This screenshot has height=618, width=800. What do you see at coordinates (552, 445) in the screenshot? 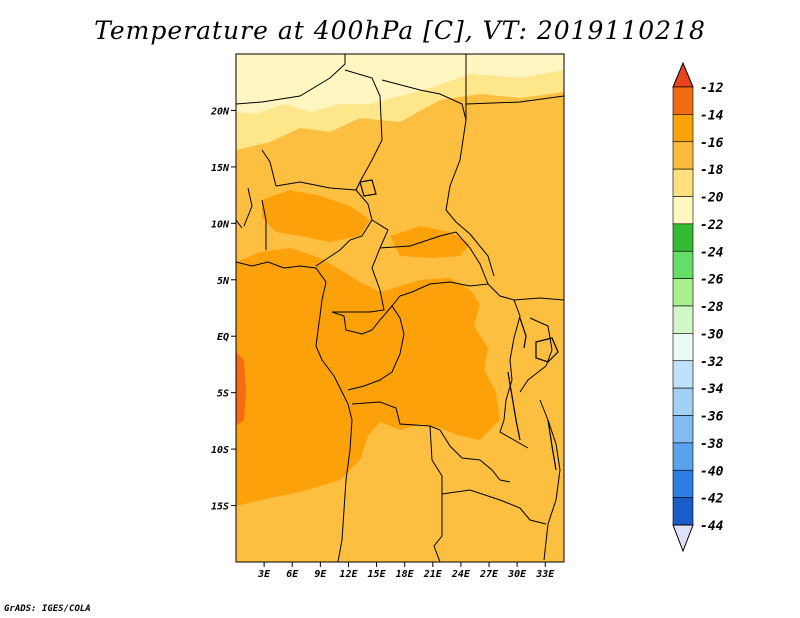
I see `lake-malawi` at bounding box center [552, 445].